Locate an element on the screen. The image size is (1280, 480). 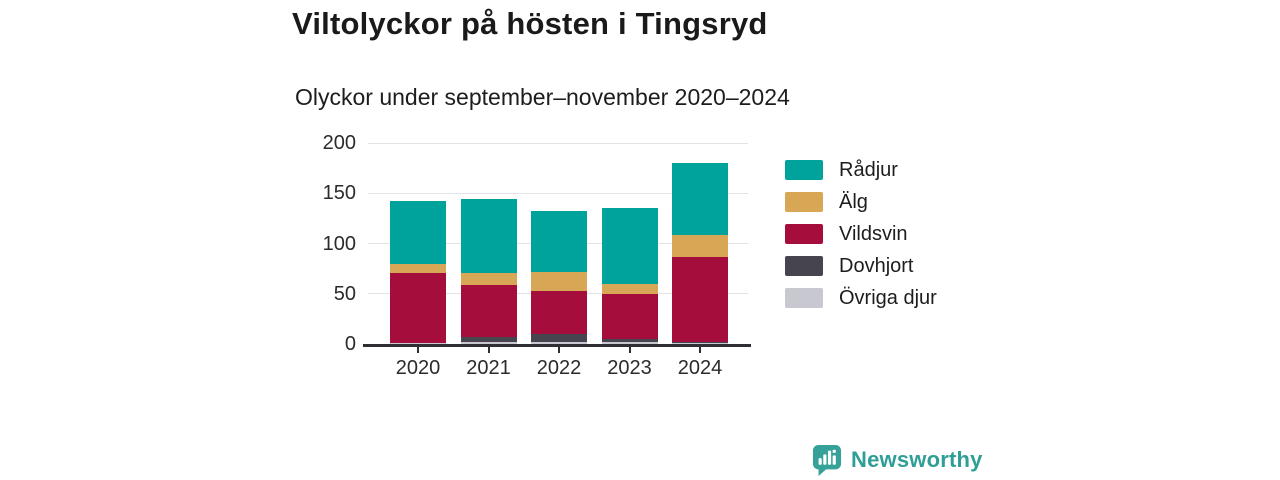
bar-segment-2022-Dovhjort is located at coordinates (559, 337).